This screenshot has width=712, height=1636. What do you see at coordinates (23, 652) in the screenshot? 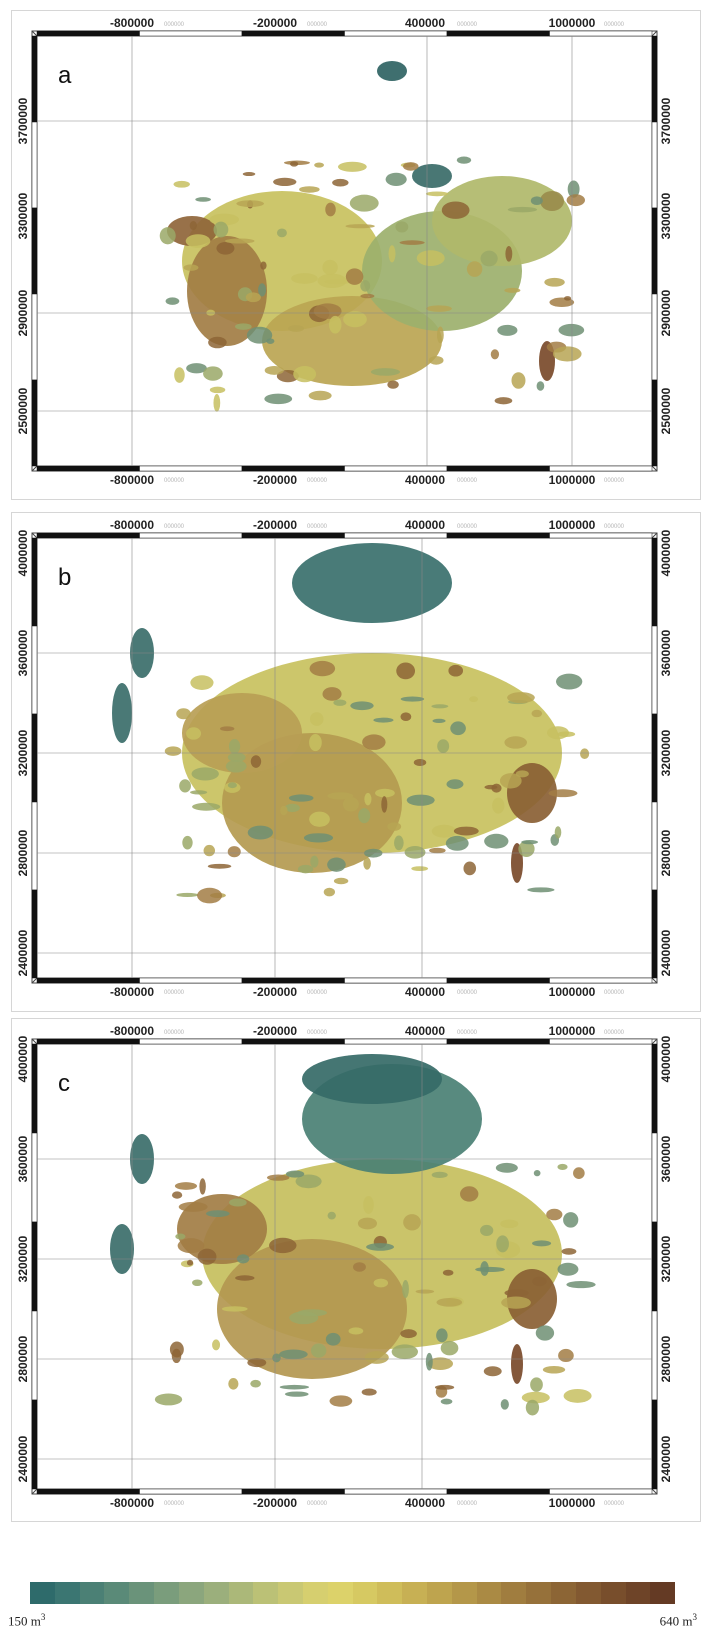
I see `y-tick-label-left: 3600000` at bounding box center [23, 652].